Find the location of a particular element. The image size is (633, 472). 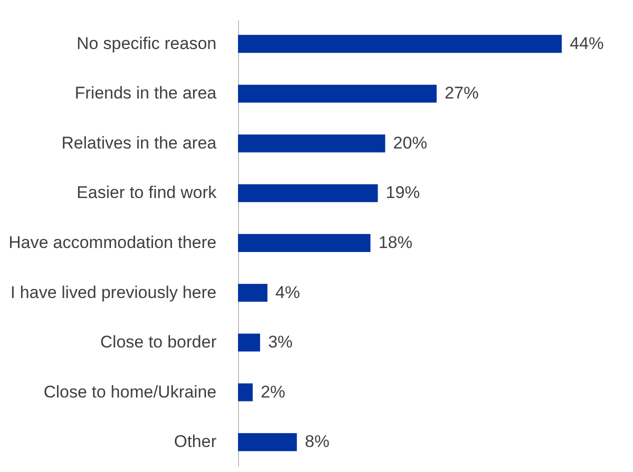

data-label: 20% is located at coordinates (410, 142).